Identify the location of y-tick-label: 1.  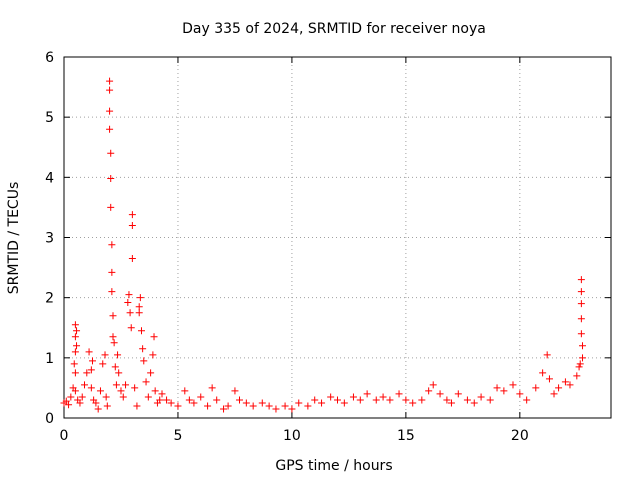
(49, 359).